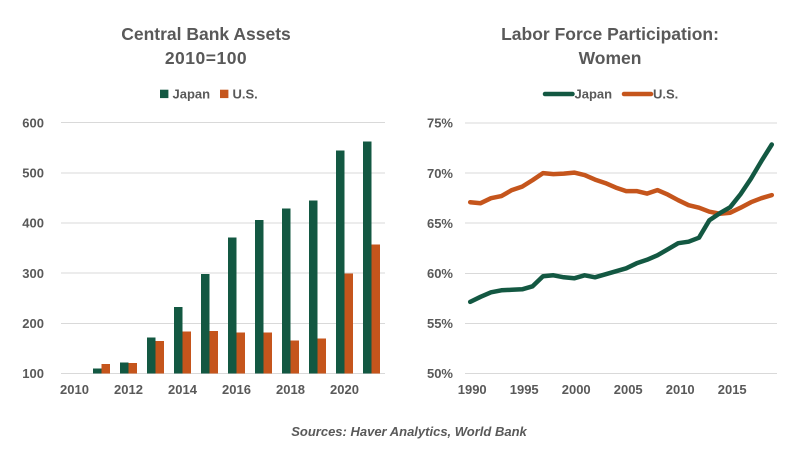 Image resolution: width=800 pixels, height=454 pixels. Describe the element at coordinates (33, 223) in the screenshot. I see `svg-text: 400` at that location.